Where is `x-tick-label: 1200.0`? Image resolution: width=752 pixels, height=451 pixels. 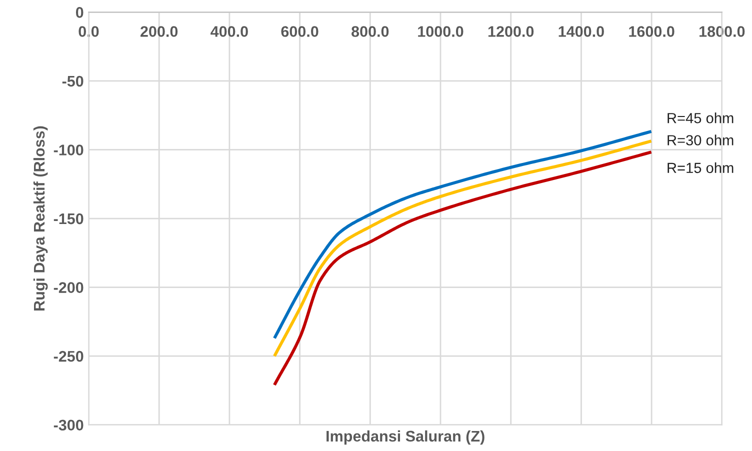 x-tick-label: 1200.0 is located at coordinates (511, 31).